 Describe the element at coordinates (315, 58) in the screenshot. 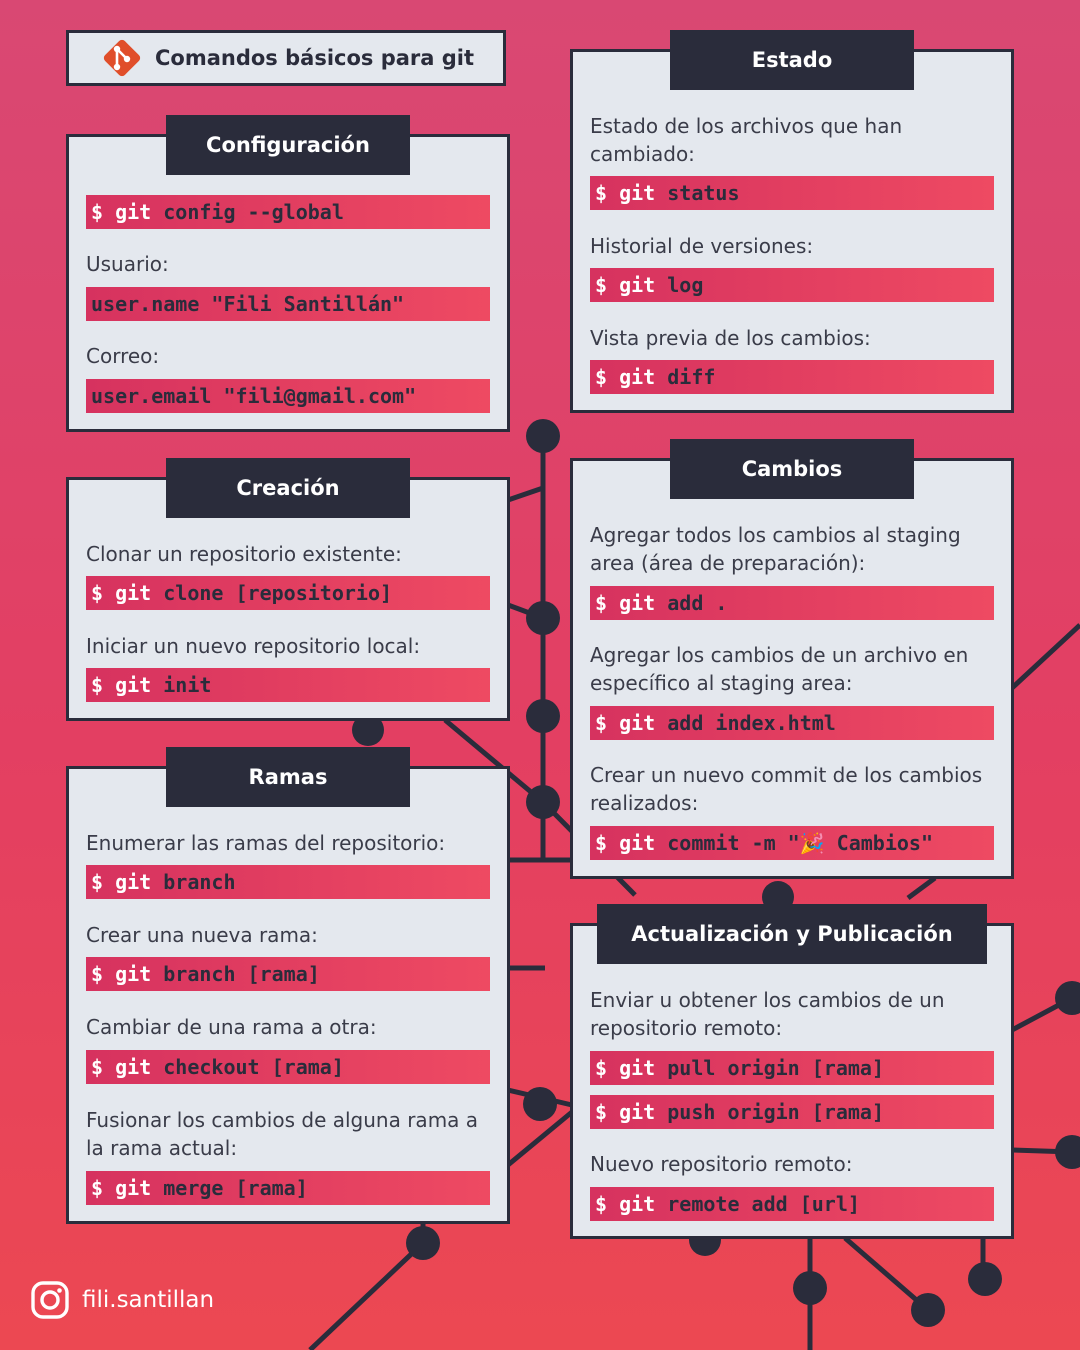

I see `page-title: Comandos básicos para git` at that location.